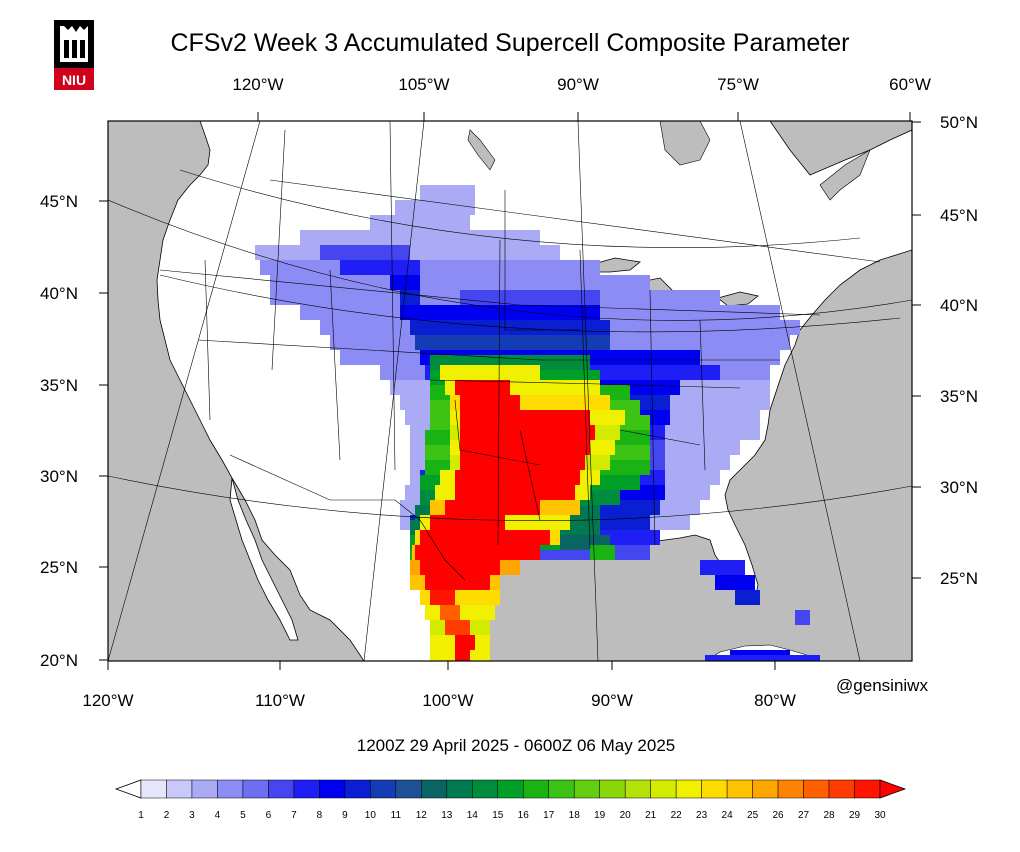 The image size is (1020, 852). Describe the element at coordinates (192, 815) in the screenshot. I see `colorbar-label: 3` at that location.